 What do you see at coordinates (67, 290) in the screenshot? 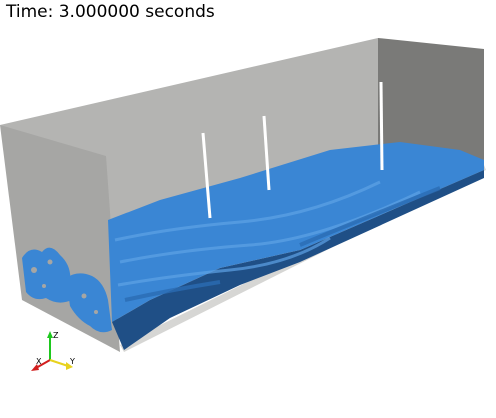
I see `fluid-splash` at bounding box center [67, 290].